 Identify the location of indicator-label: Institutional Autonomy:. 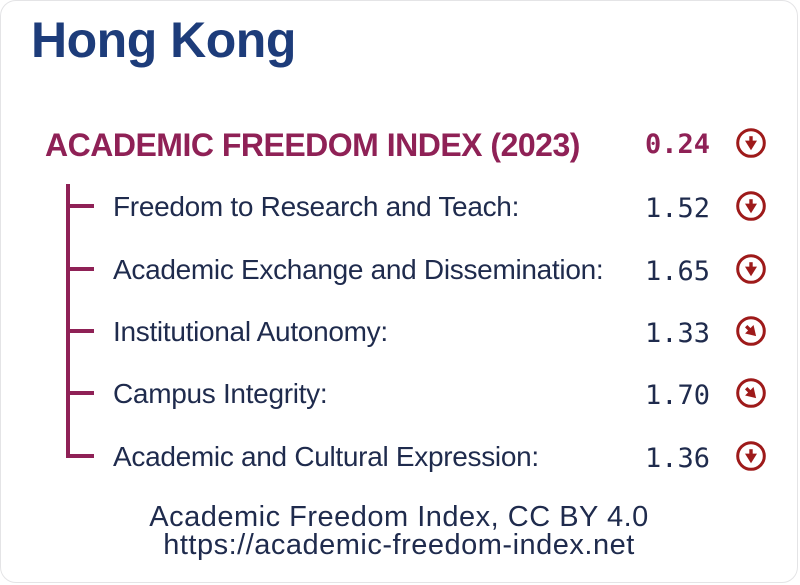
(250, 331).